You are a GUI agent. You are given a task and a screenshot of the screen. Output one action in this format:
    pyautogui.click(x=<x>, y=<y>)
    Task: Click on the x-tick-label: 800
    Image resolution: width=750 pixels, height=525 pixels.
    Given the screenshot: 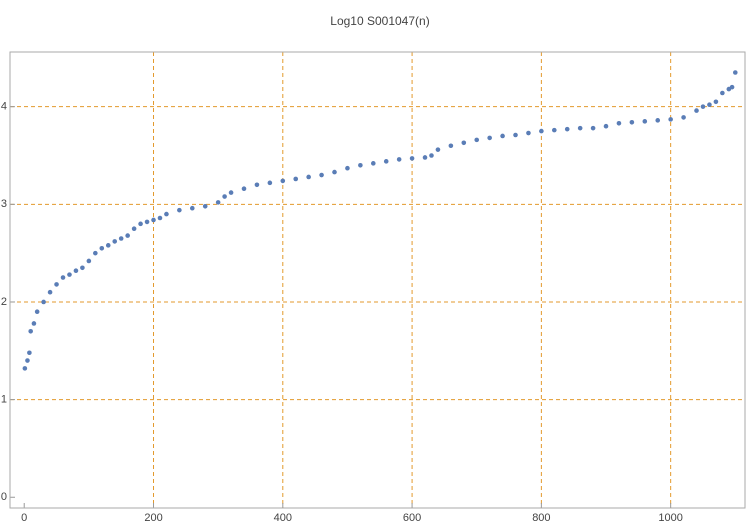 What is the action you would take?
    pyautogui.click(x=541, y=518)
    